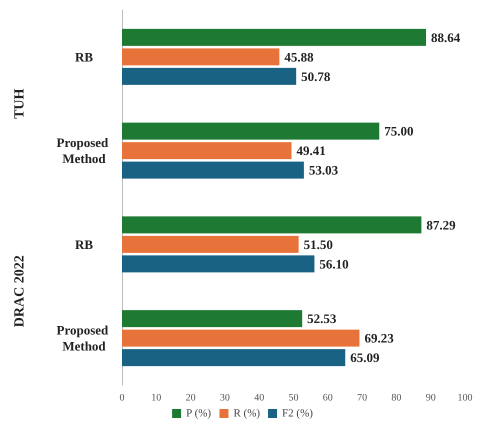  I want to click on data-label: 65.09, so click(365, 358).